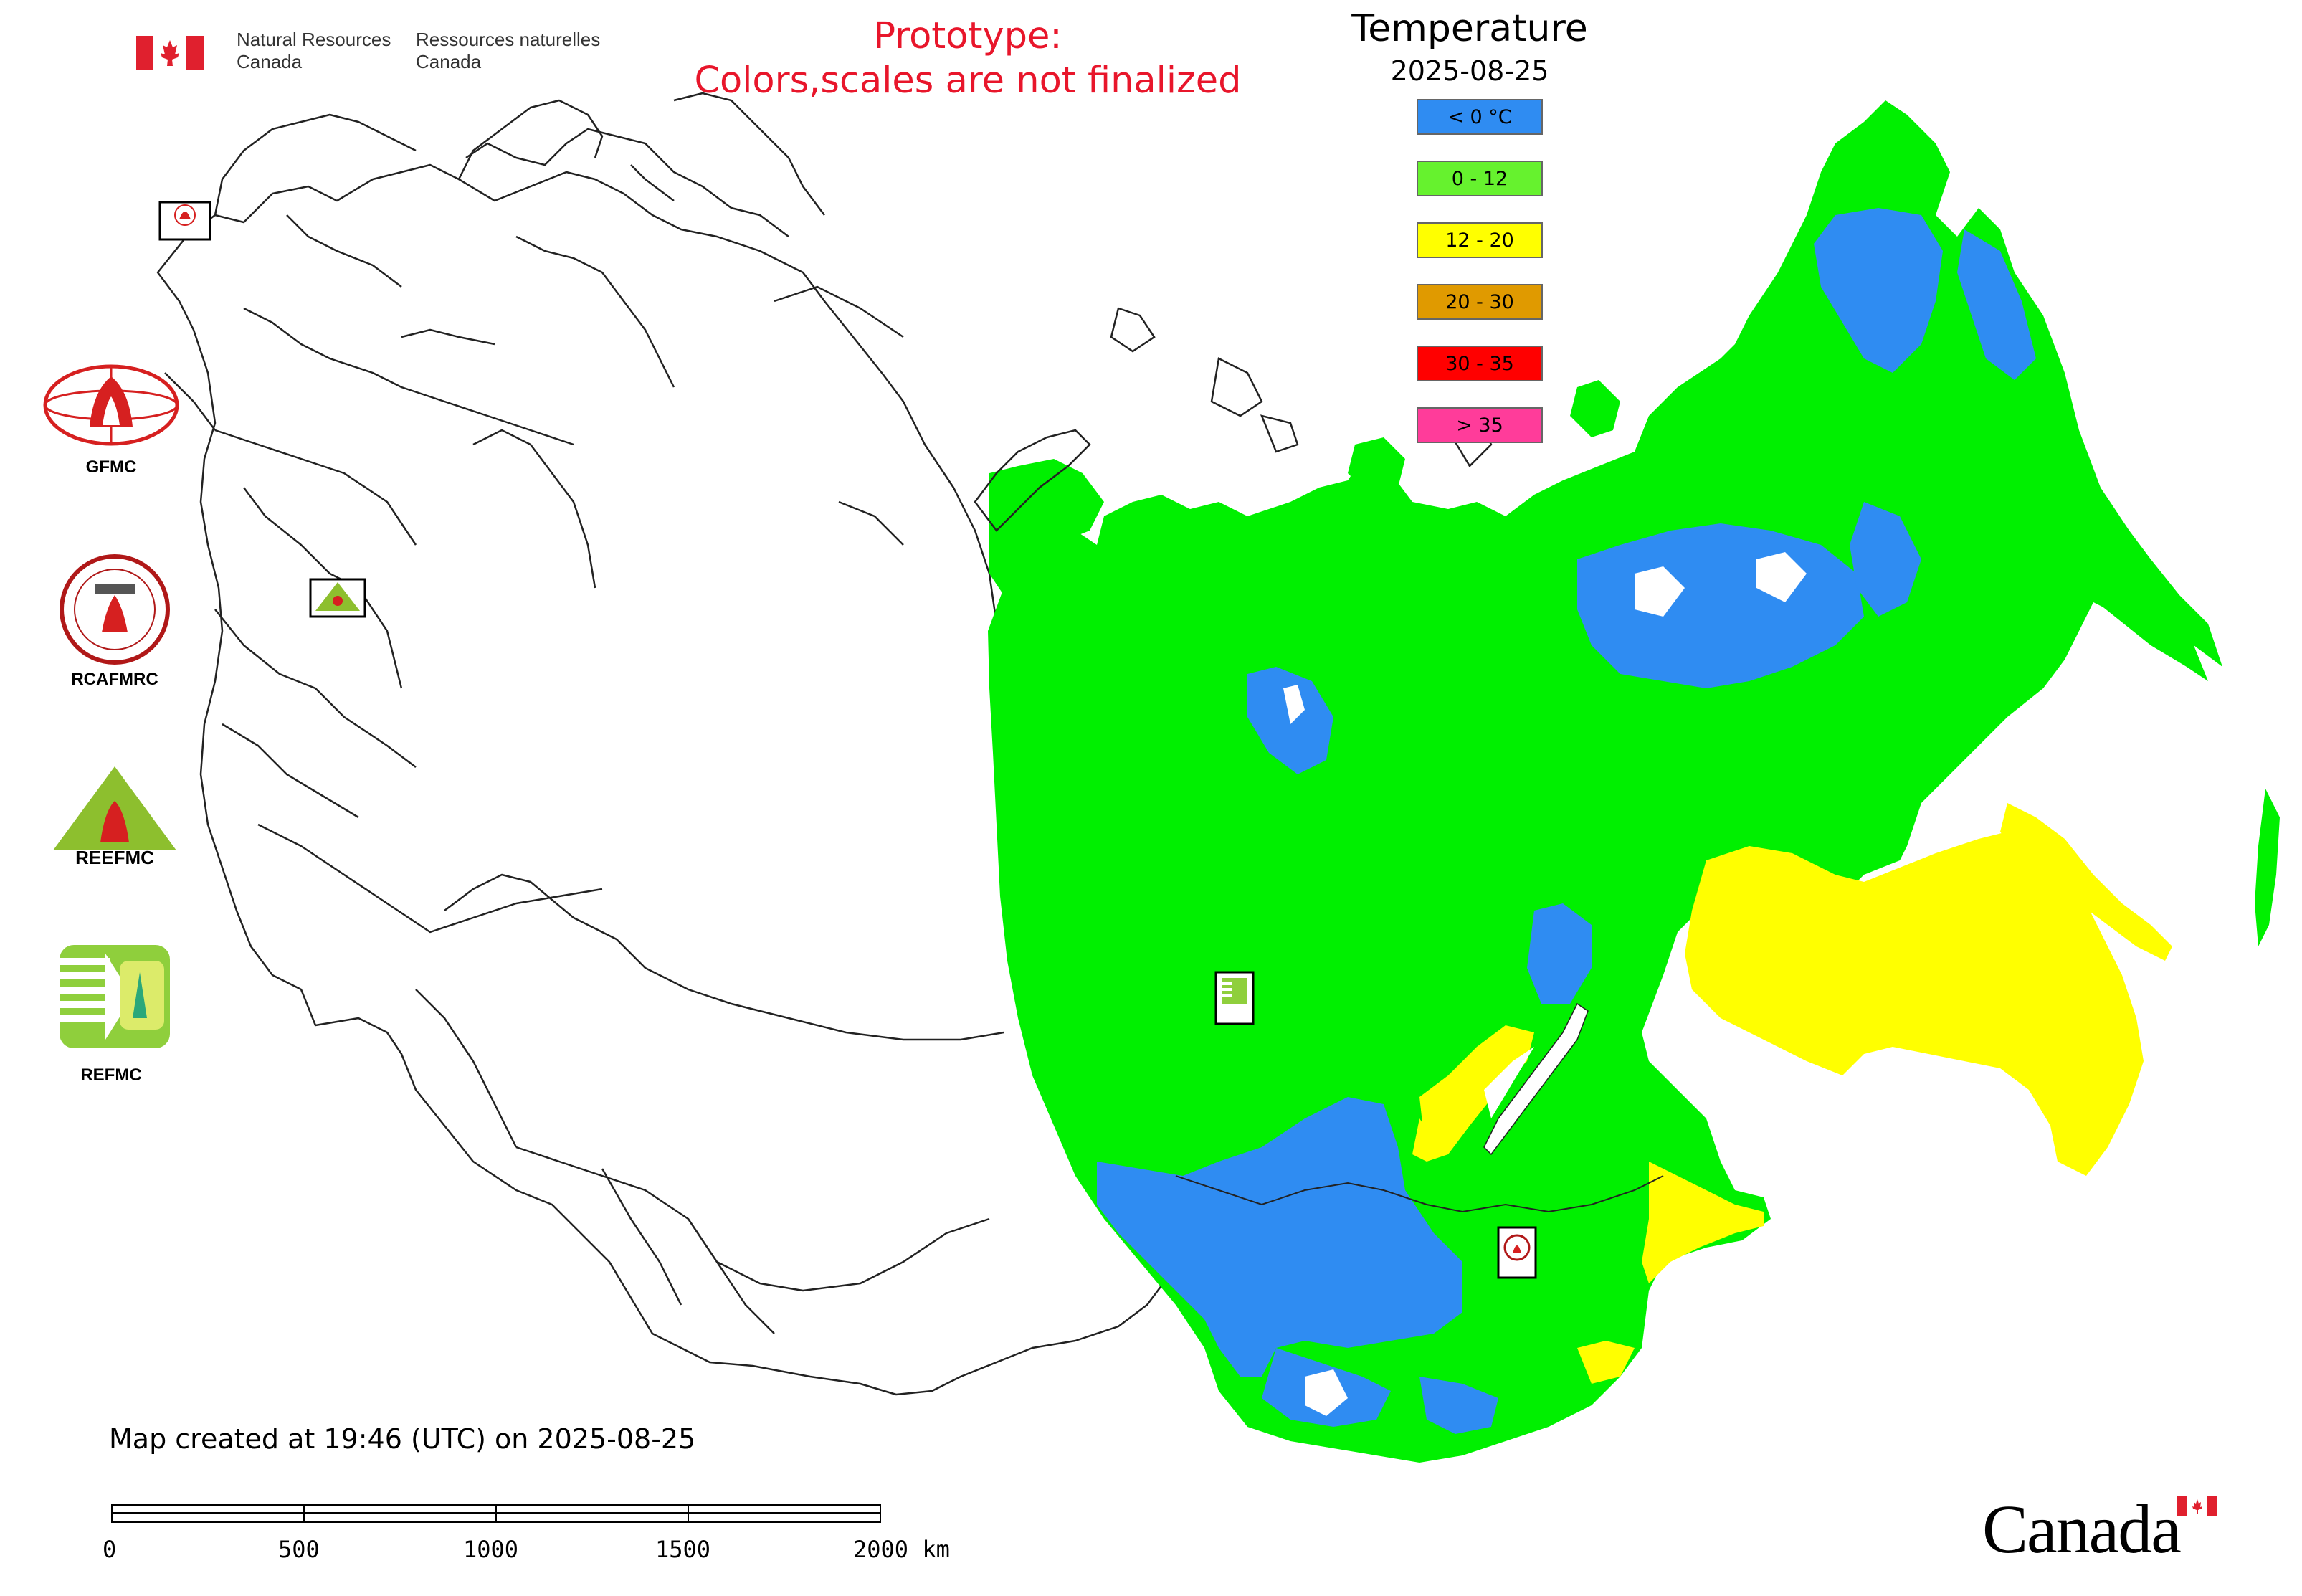 The width and height of the screenshot is (2302, 1596). Describe the element at coordinates (299, 1549) in the screenshot. I see `scale-label-500: 500` at that location.